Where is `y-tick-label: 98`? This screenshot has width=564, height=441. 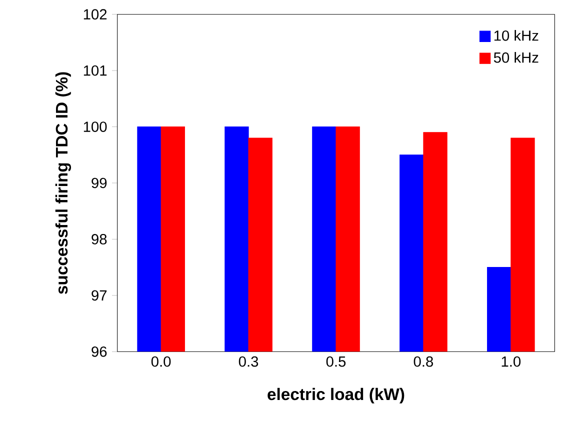
y-tick-label: 98 is located at coordinates (99, 239).